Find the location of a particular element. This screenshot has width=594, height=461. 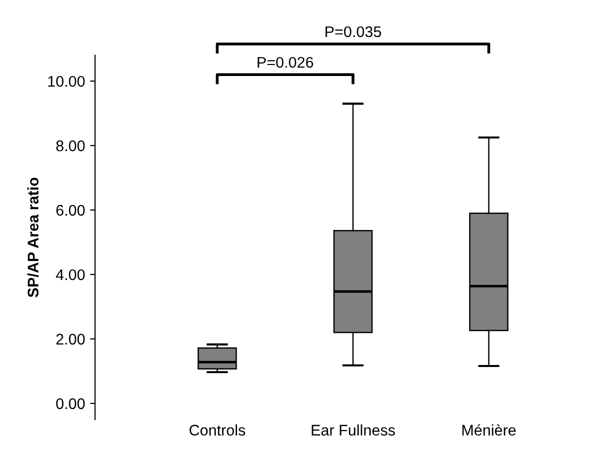

annotation: P=0.026 is located at coordinates (286, 62).